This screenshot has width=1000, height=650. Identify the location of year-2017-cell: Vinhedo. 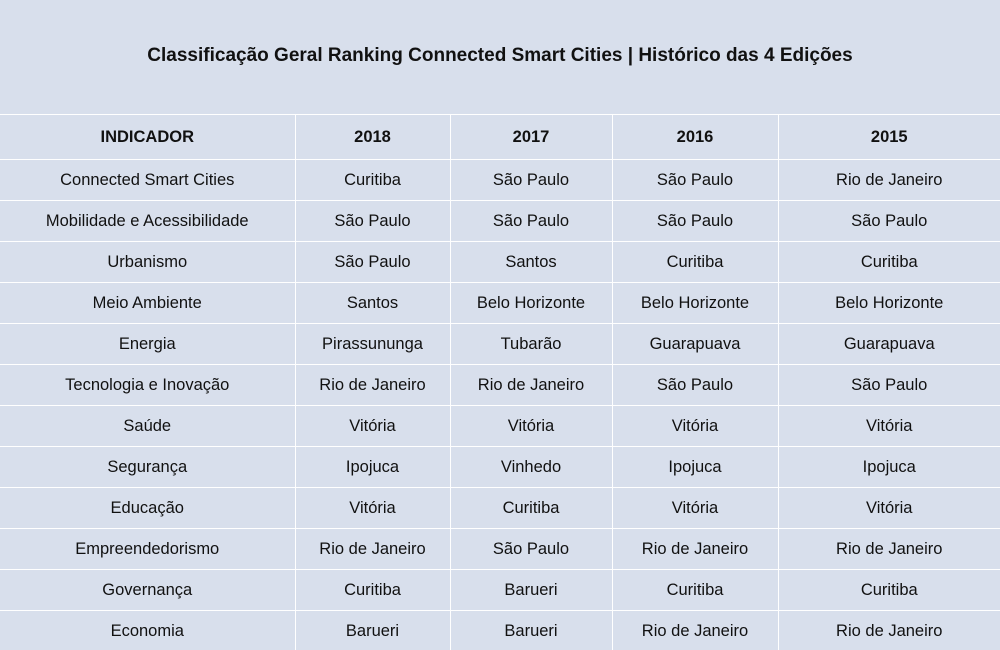
(531, 467).